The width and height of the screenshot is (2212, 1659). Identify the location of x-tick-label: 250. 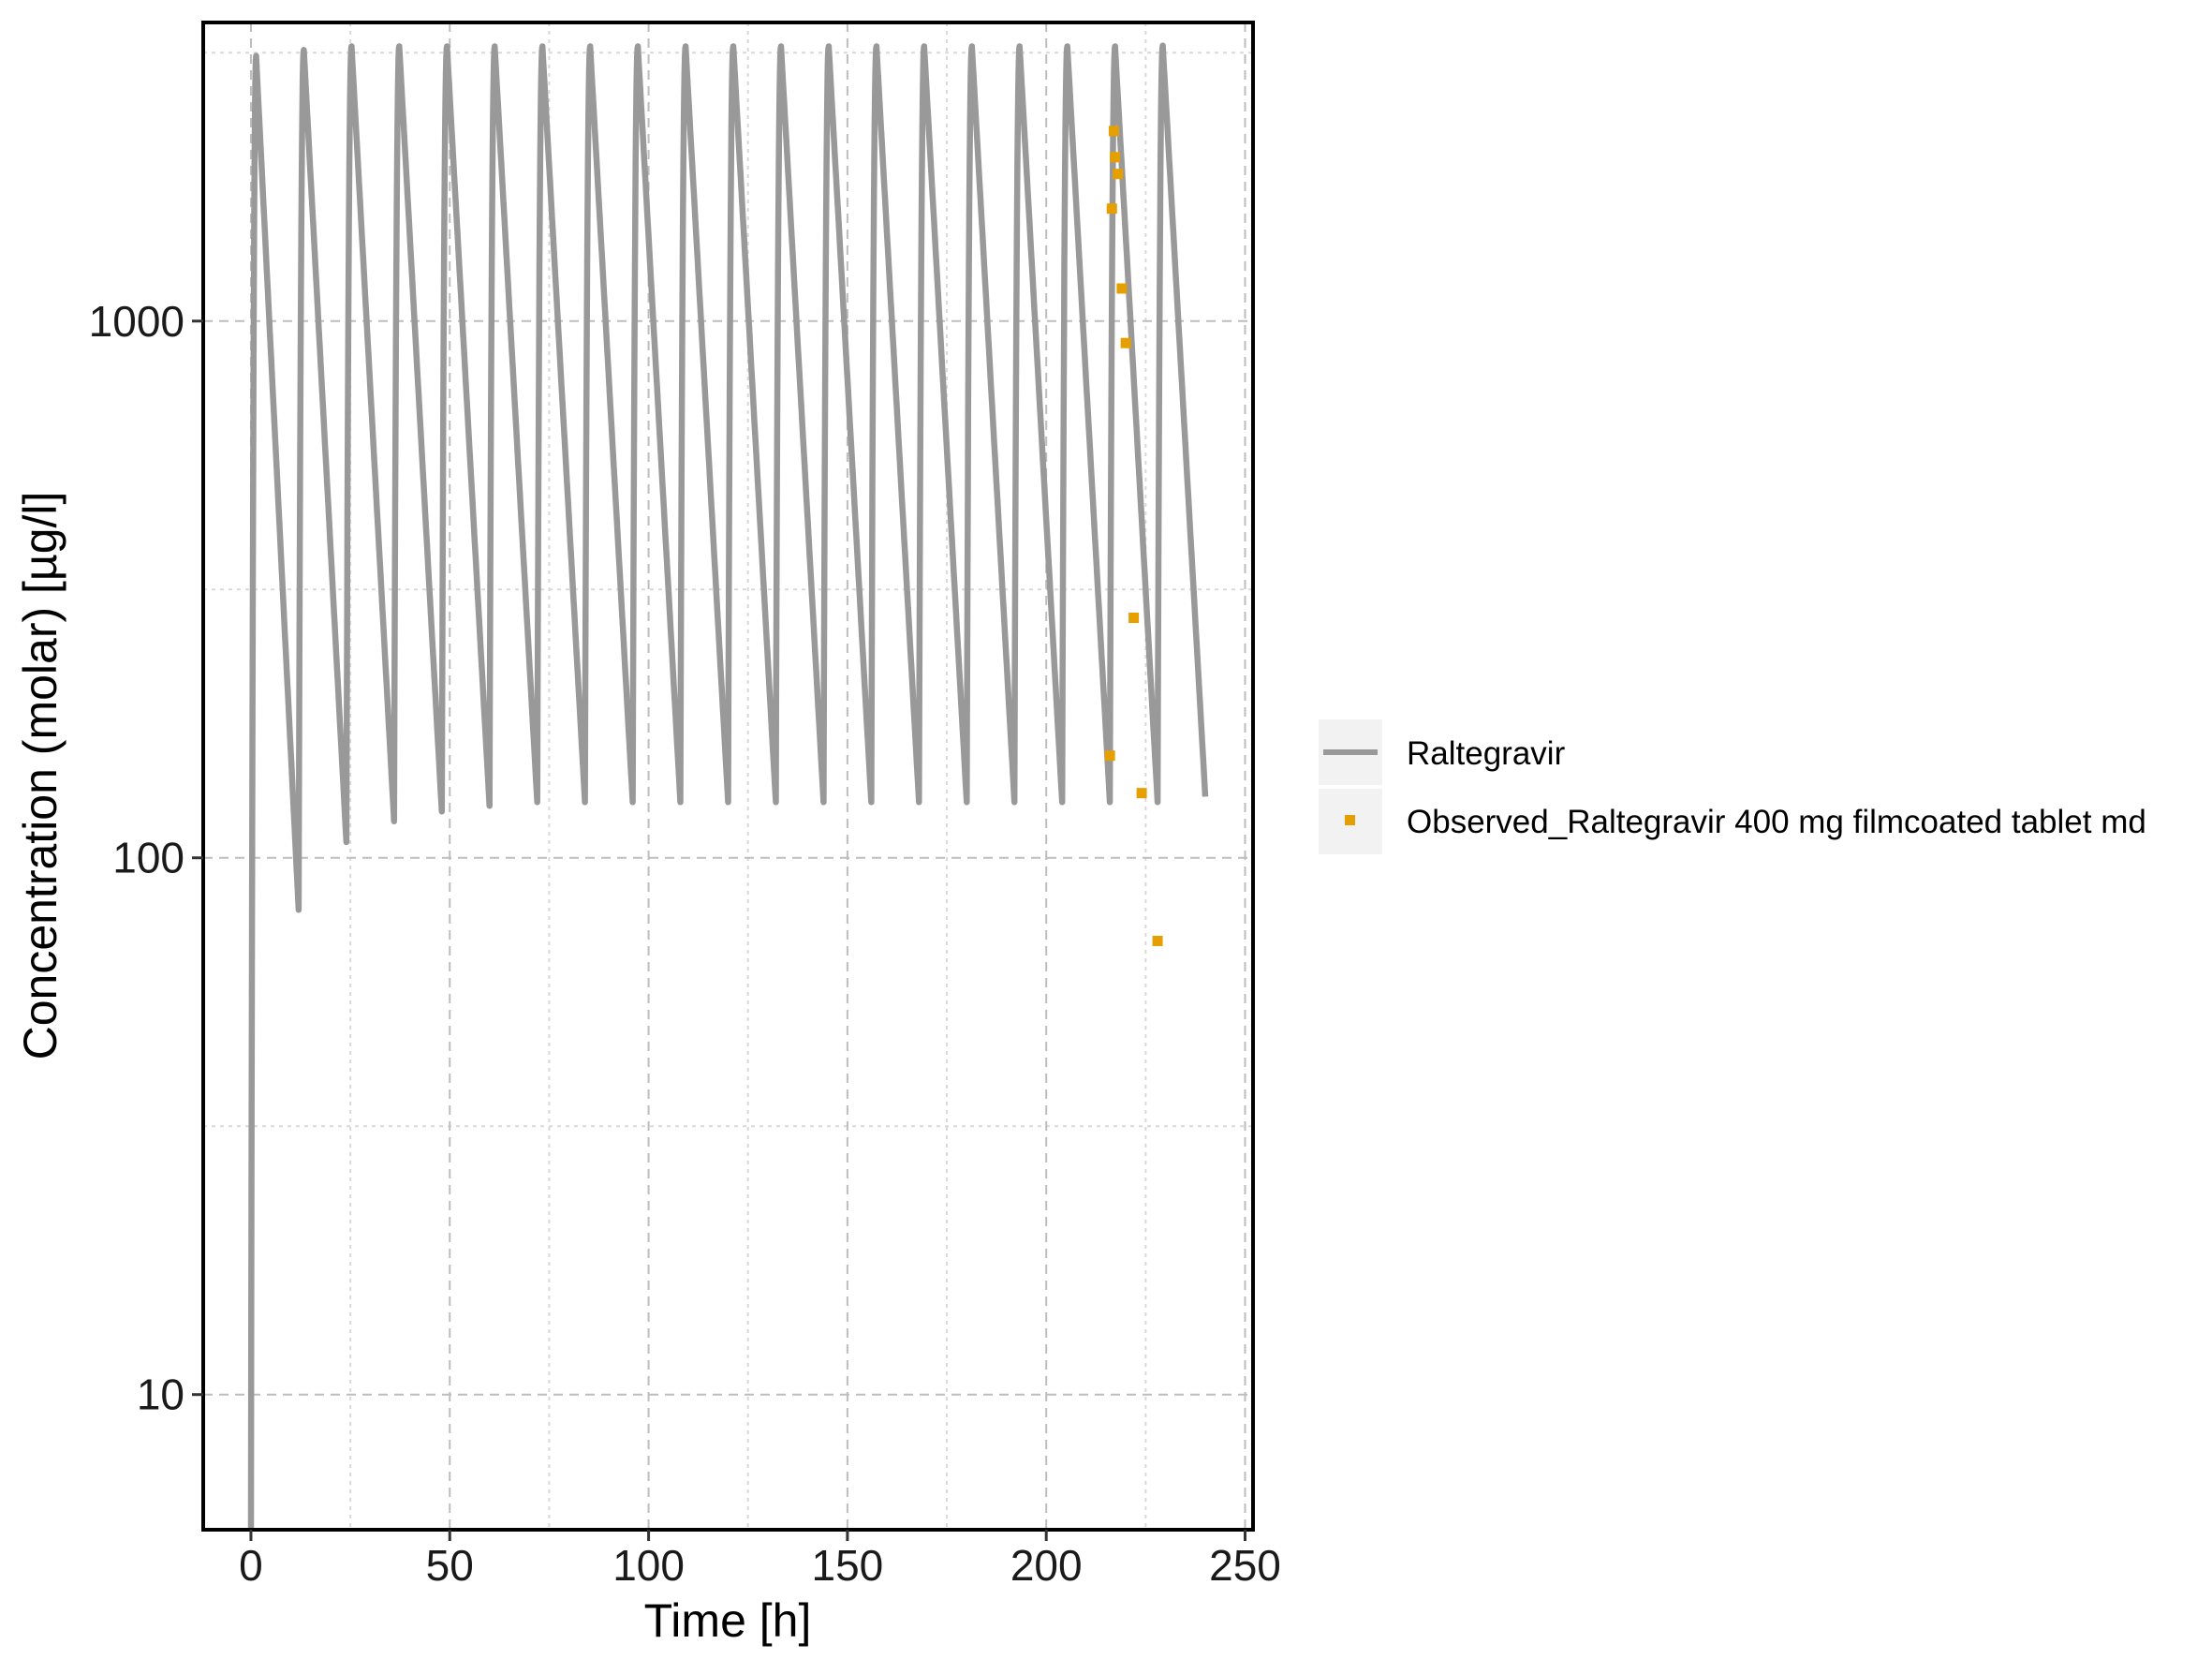
(1245, 1566).